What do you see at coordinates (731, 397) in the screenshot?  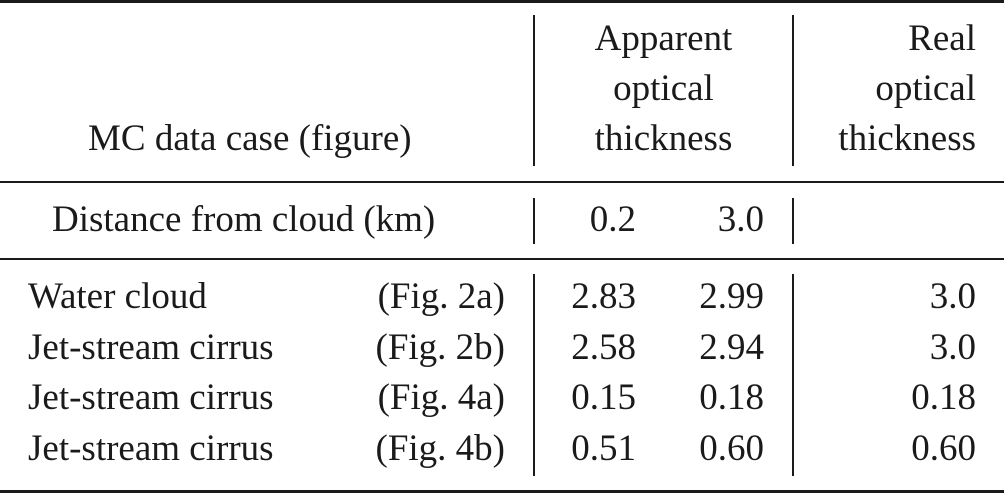 I see `apparent-value-2: 0.18` at bounding box center [731, 397].